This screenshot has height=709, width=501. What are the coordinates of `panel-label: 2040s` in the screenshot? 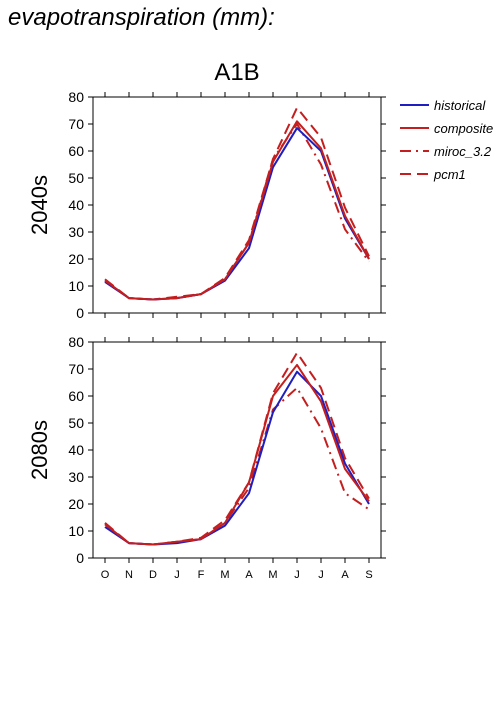 It's located at (39, 205).